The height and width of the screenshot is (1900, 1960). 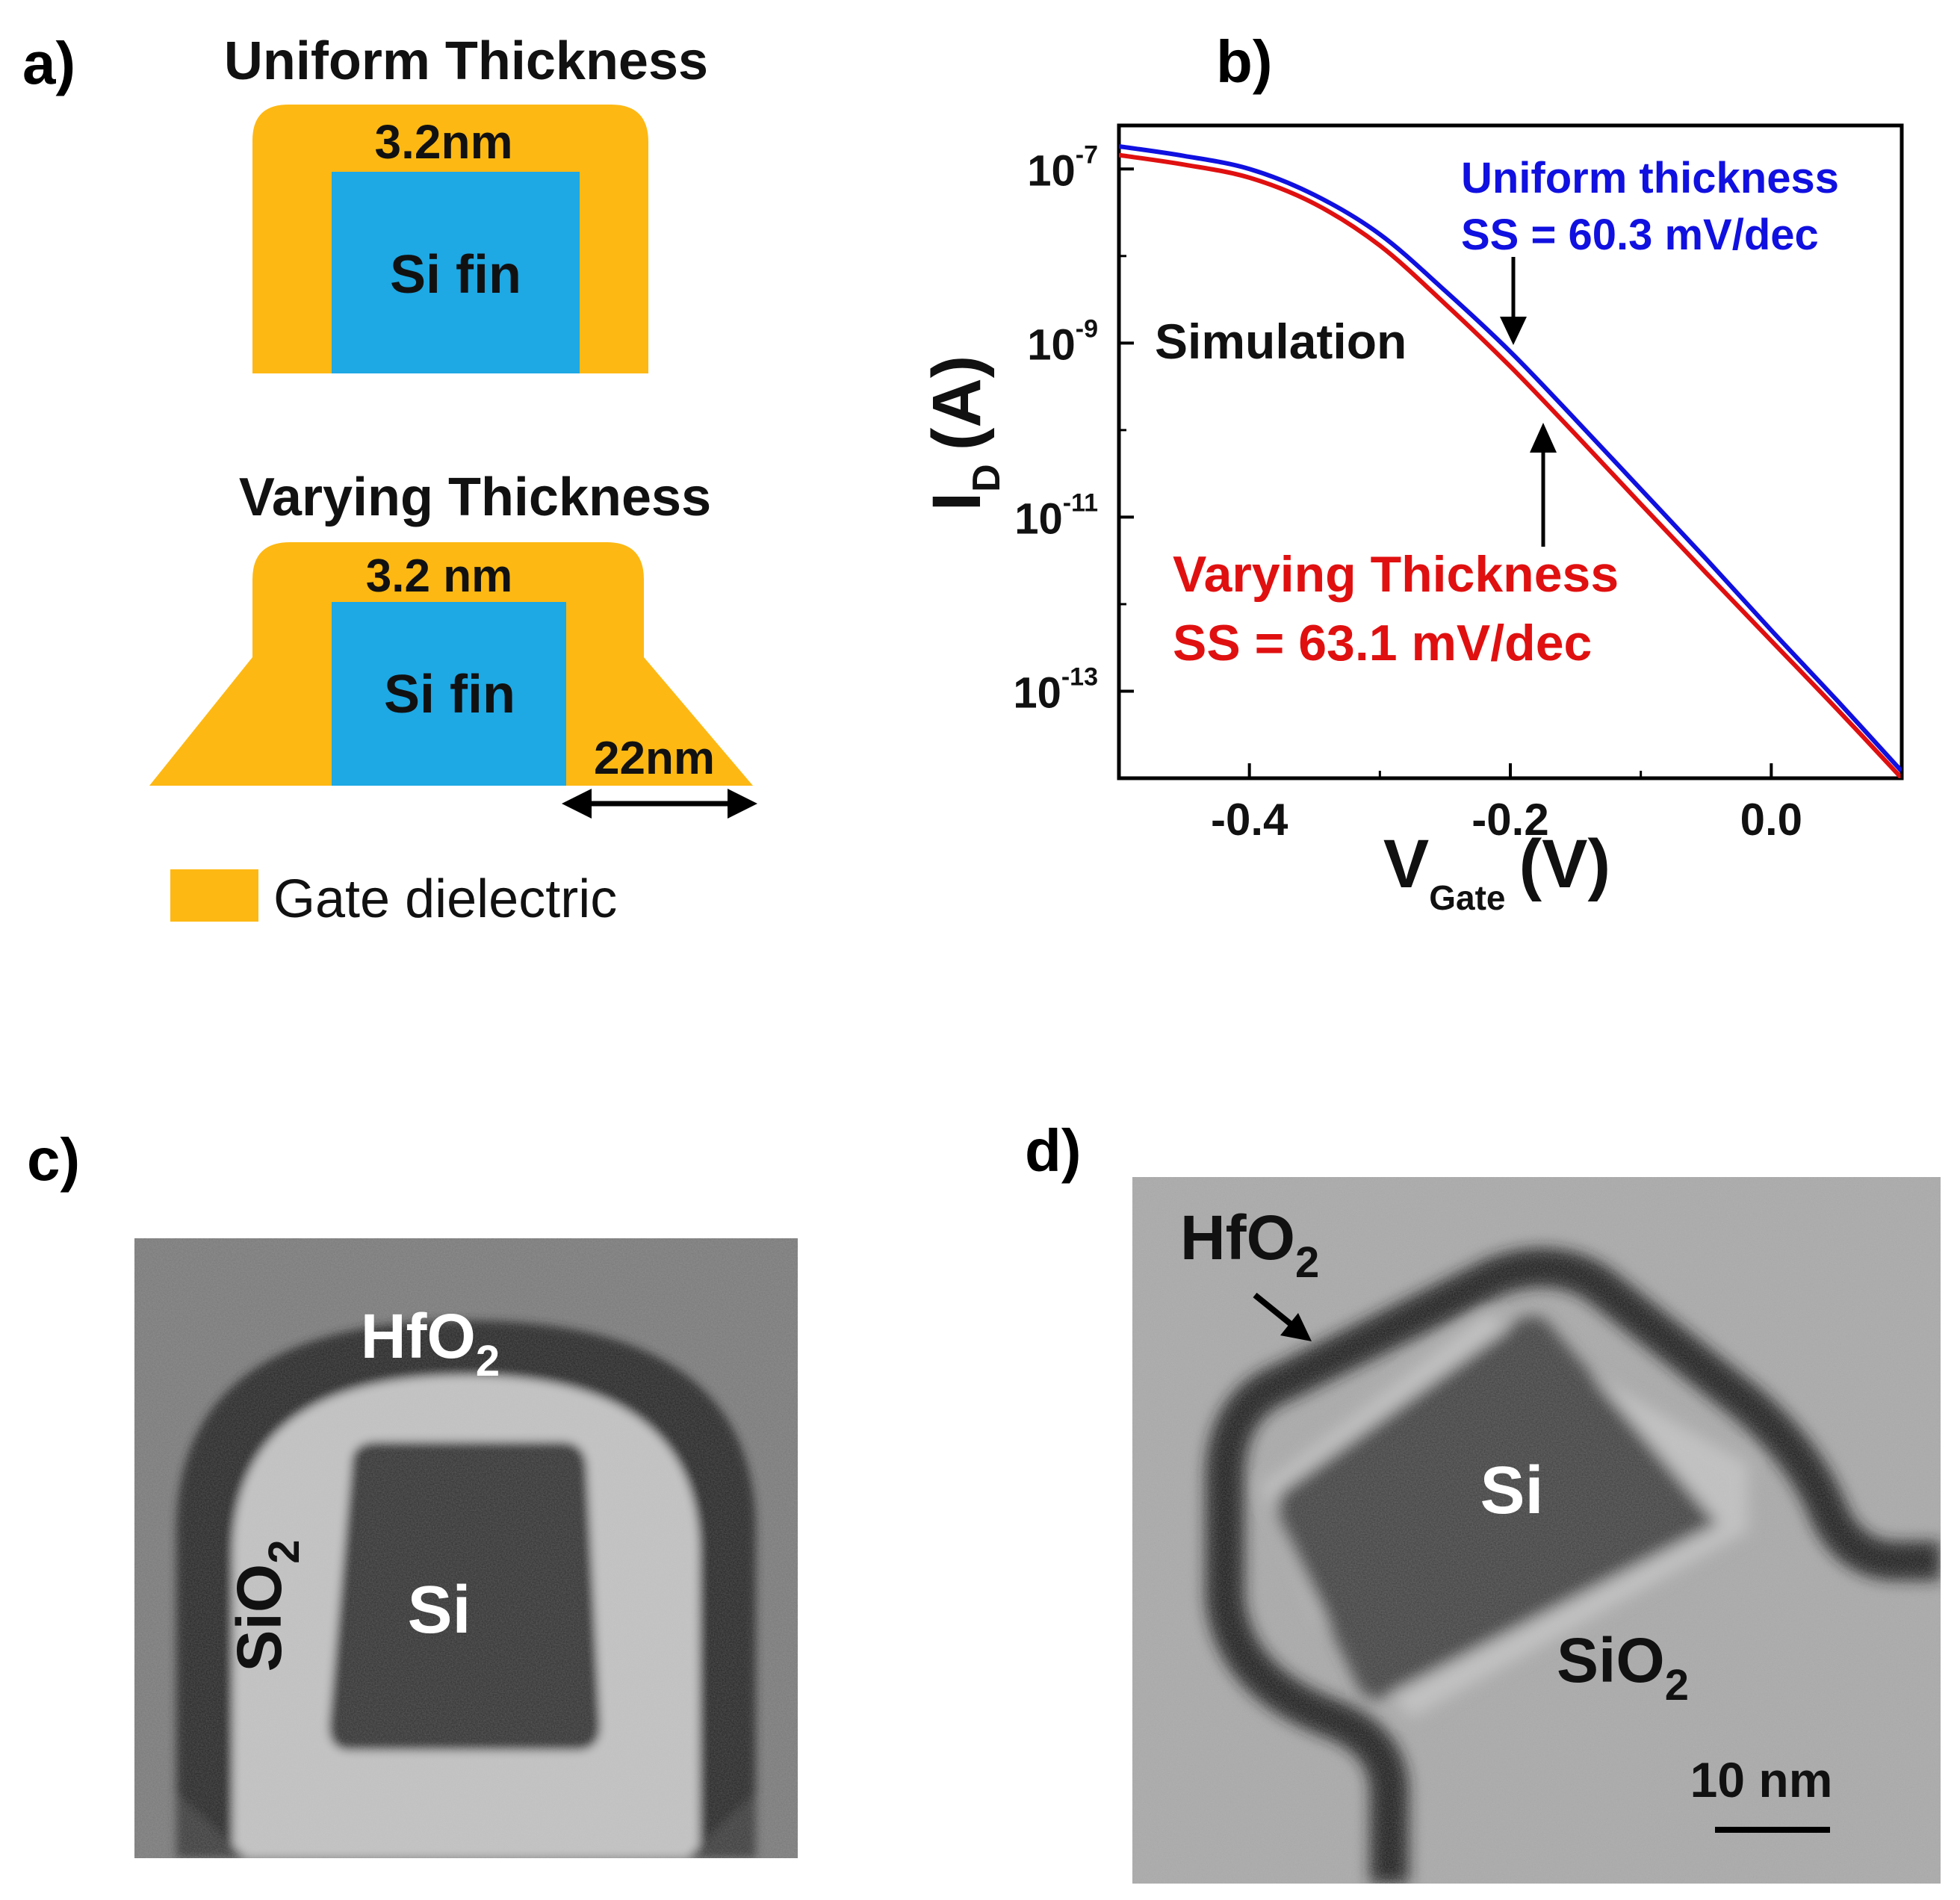 I want to click on simulation-annotation: Simulation, so click(x=1281, y=341).